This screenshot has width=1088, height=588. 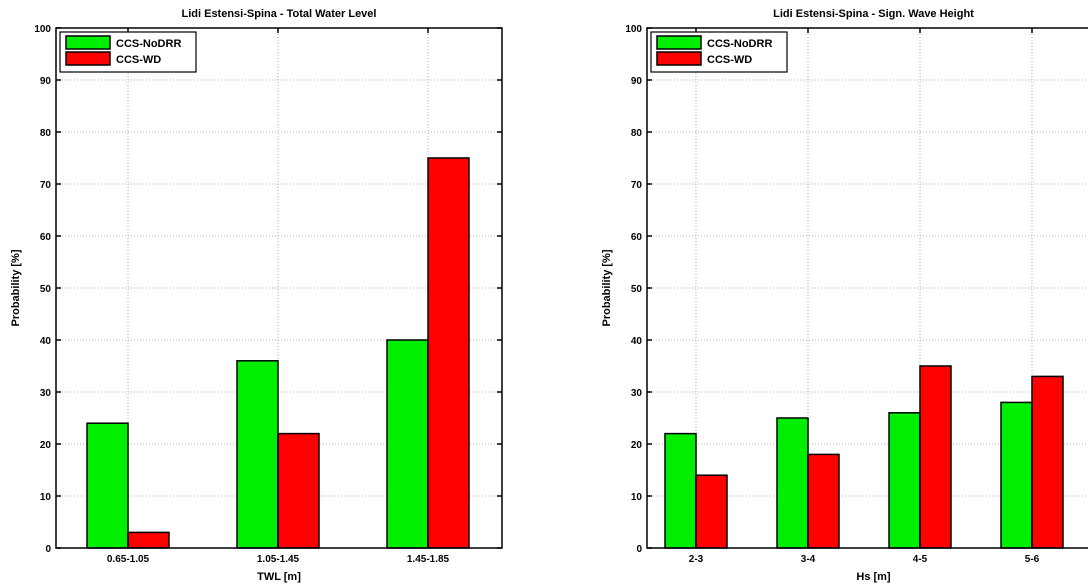 I want to click on x-axis-label: TWL [m], so click(x=279, y=577).